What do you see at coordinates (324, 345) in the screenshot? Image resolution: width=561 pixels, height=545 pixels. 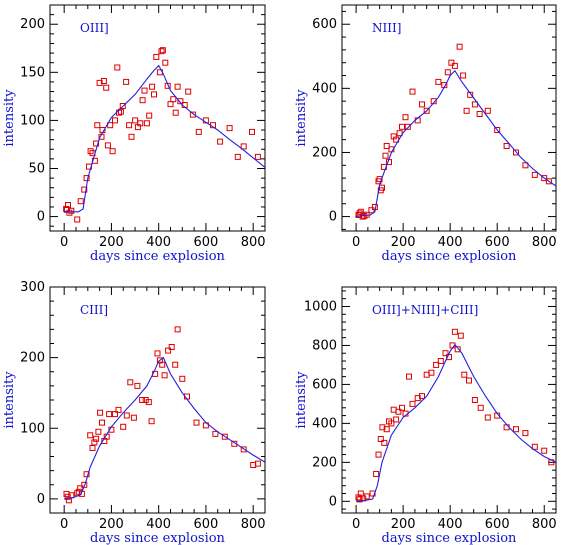 I see `y-tick-label: 800` at bounding box center [324, 345].